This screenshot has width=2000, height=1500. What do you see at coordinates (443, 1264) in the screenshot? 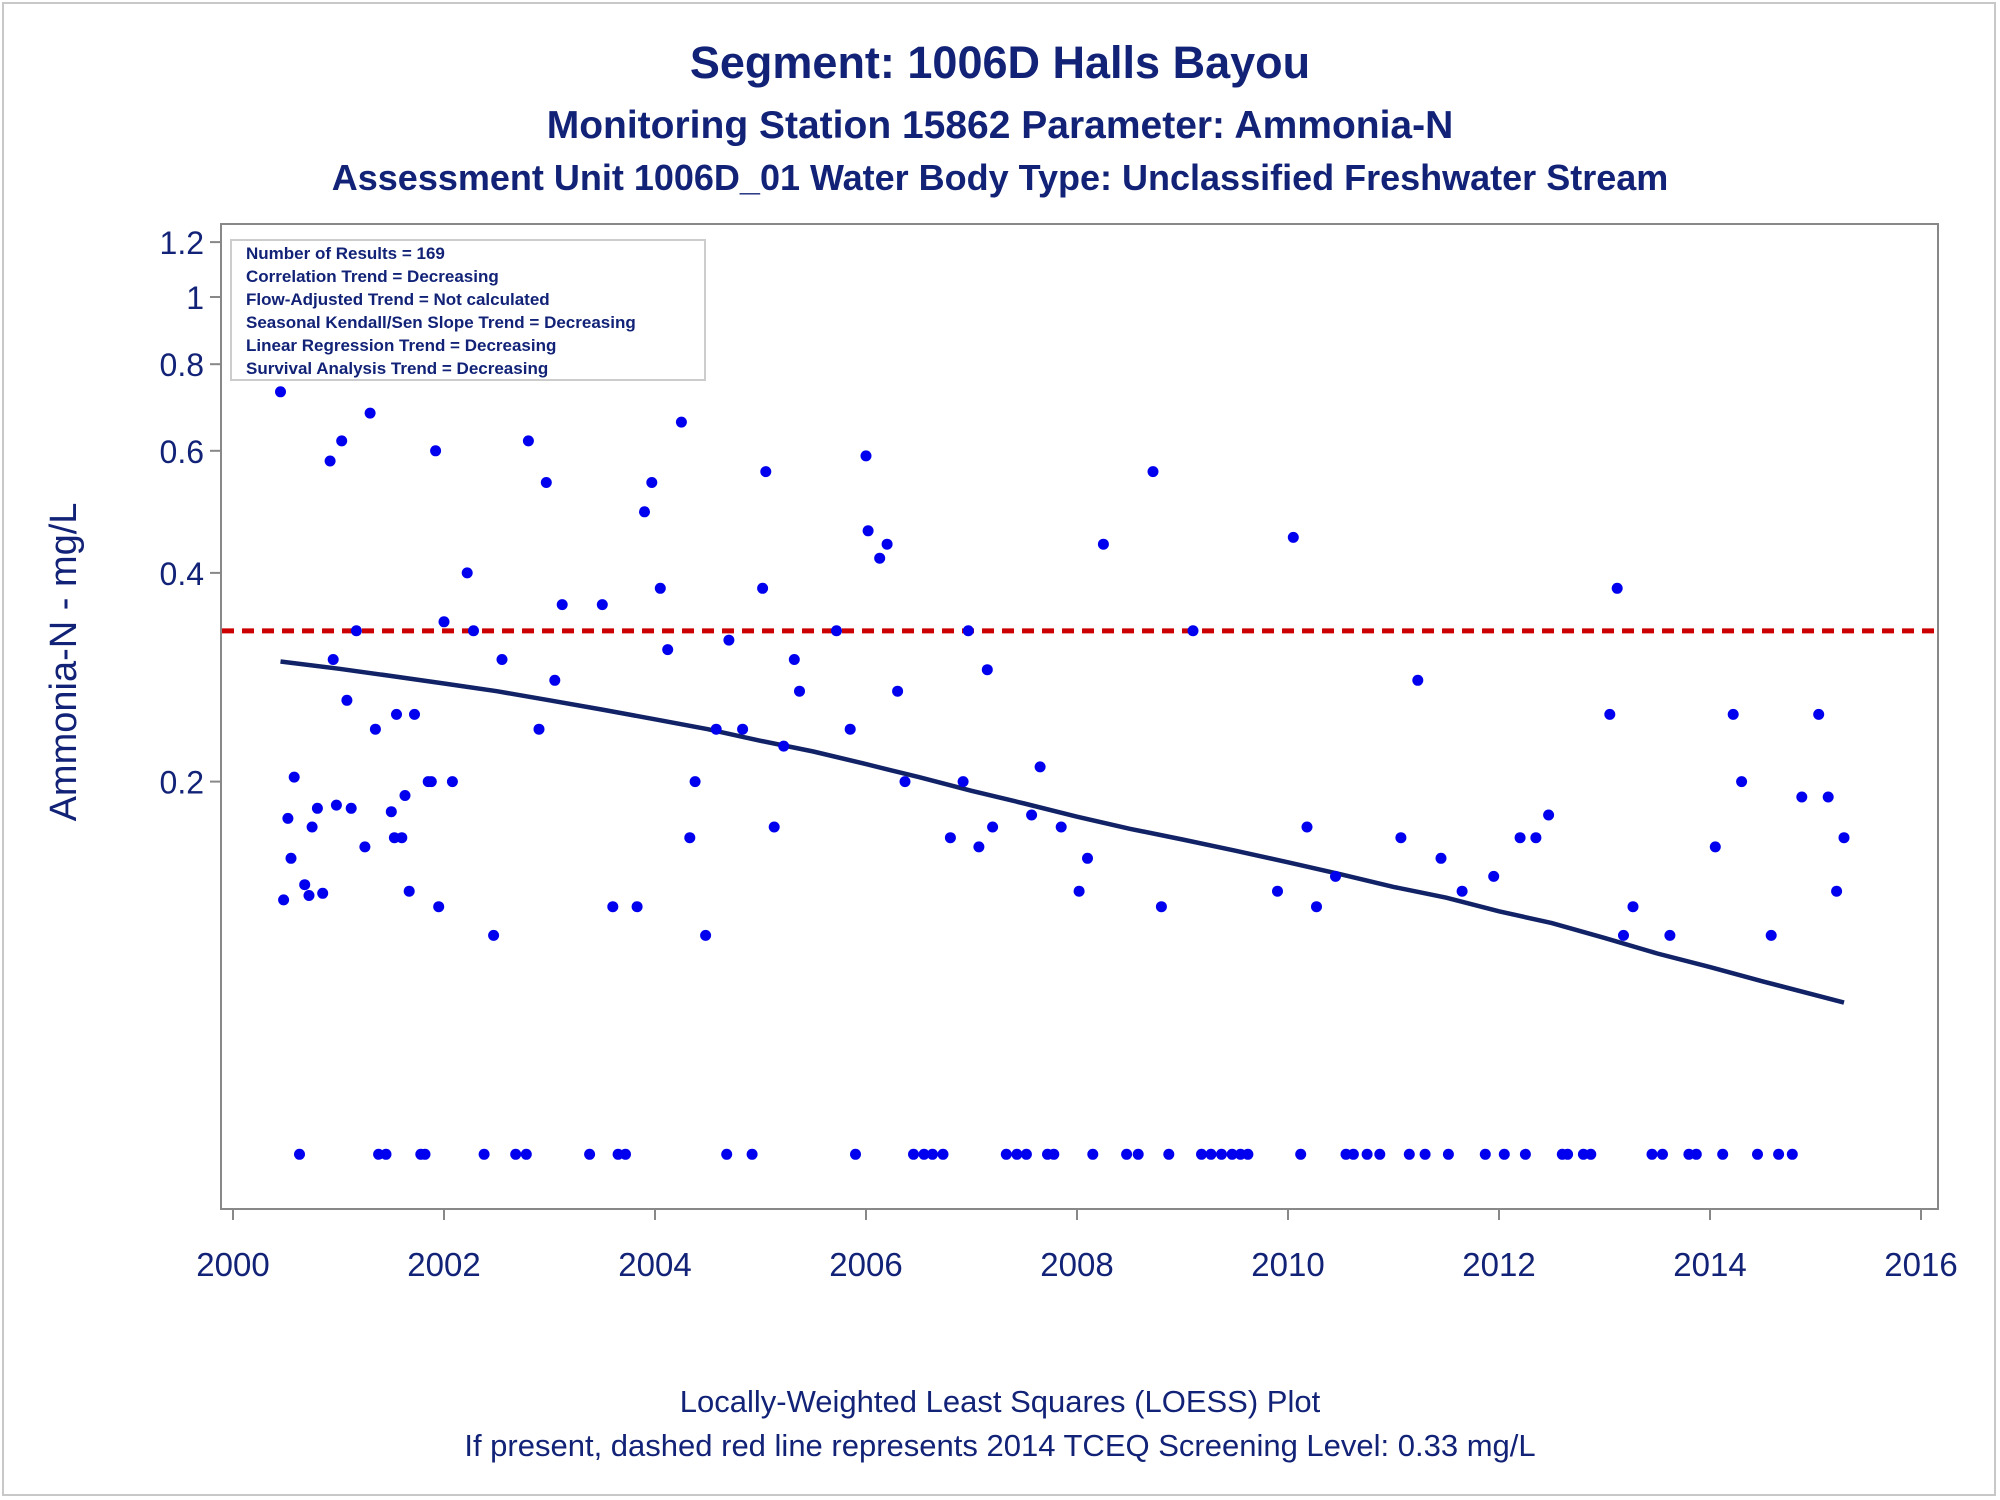
I see `x-tick-label: 2002` at bounding box center [443, 1264].